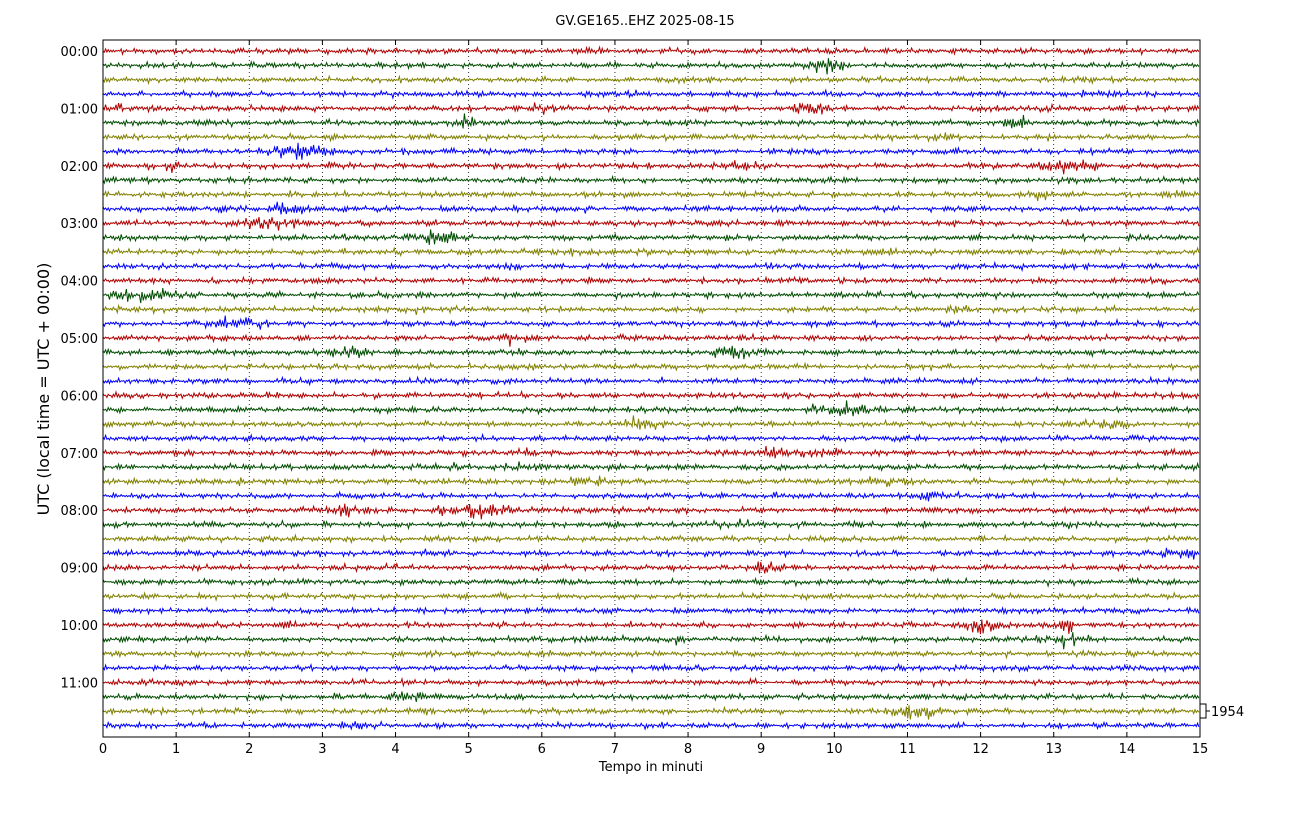 This screenshot has height=819, width=1290. I want to click on amplitude-scale-bar: 1954, so click(1221, 711).